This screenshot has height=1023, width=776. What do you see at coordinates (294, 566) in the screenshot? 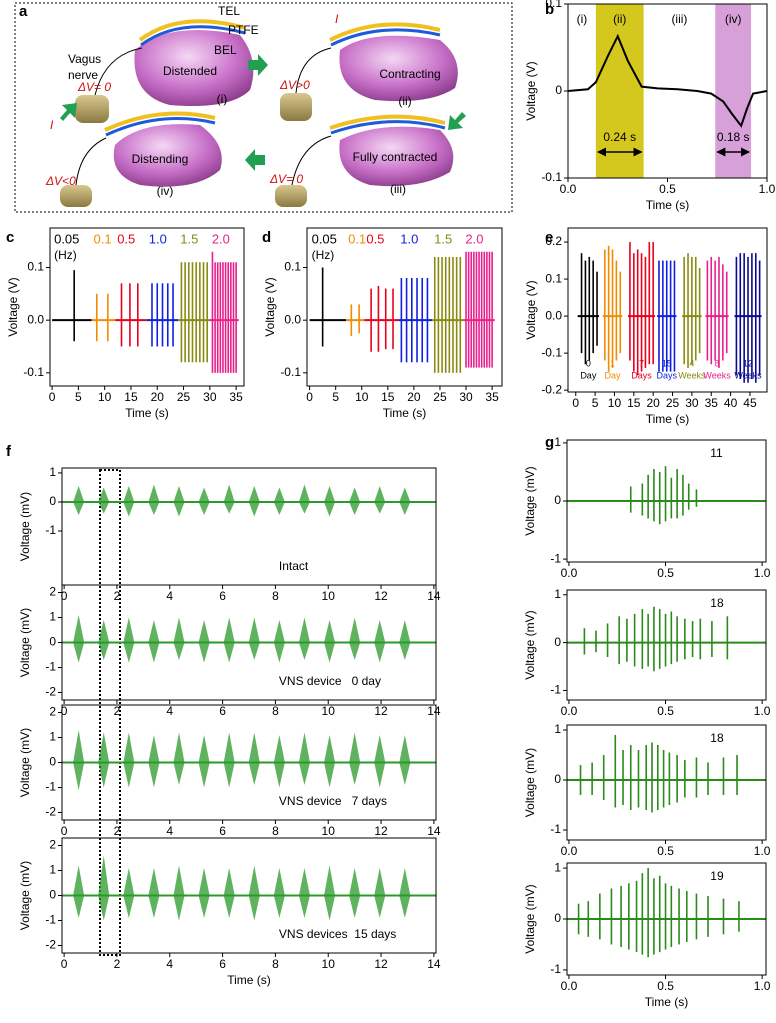
I see `trace-note: Intact` at bounding box center [294, 566].